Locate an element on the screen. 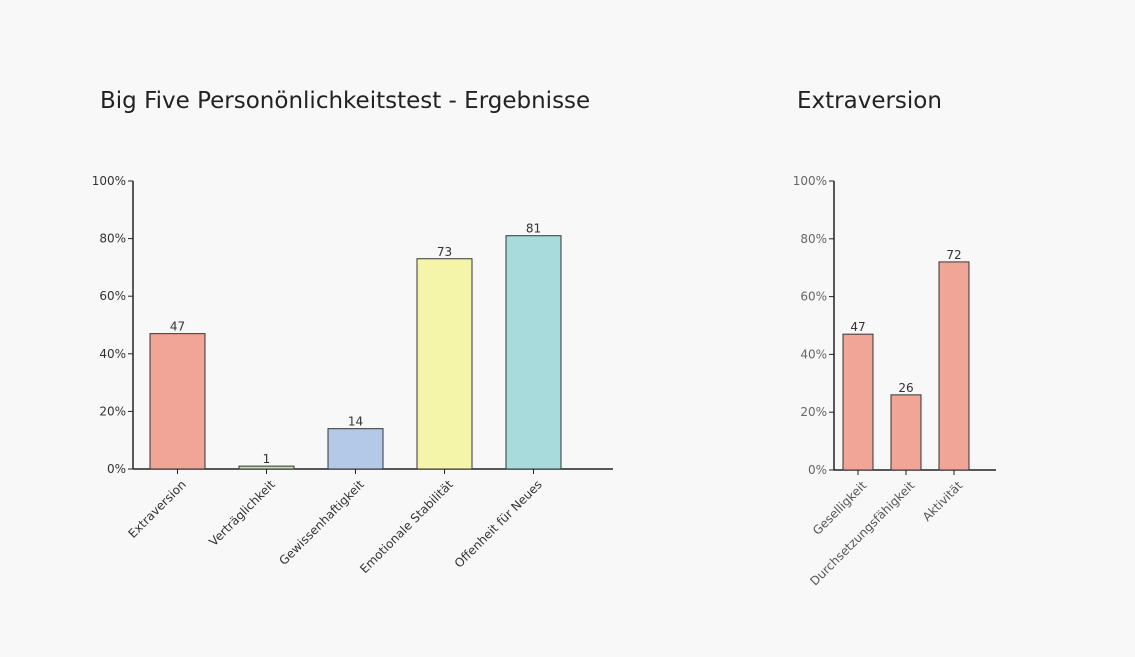 This screenshot has height=657, width=1135. bar-gewissenhaftigkeit is located at coordinates (355, 449).